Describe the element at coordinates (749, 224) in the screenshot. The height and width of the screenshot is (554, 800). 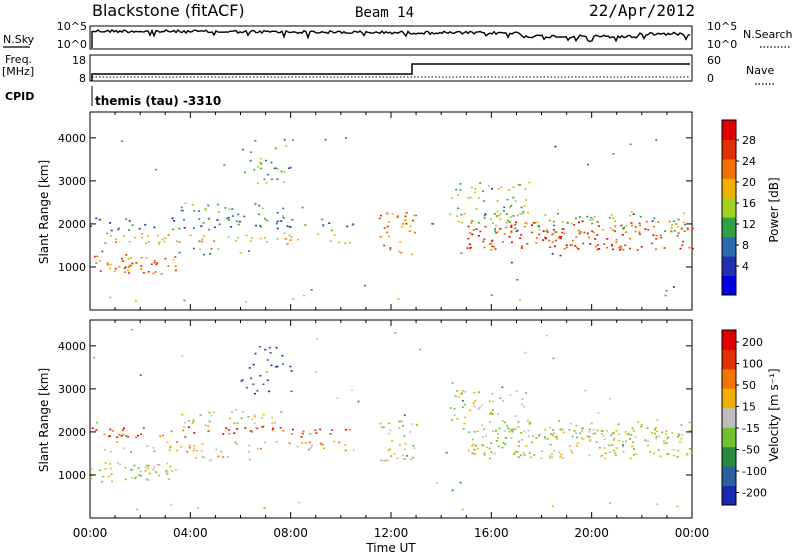
I see `colorbar-tick-label: 12` at that location.